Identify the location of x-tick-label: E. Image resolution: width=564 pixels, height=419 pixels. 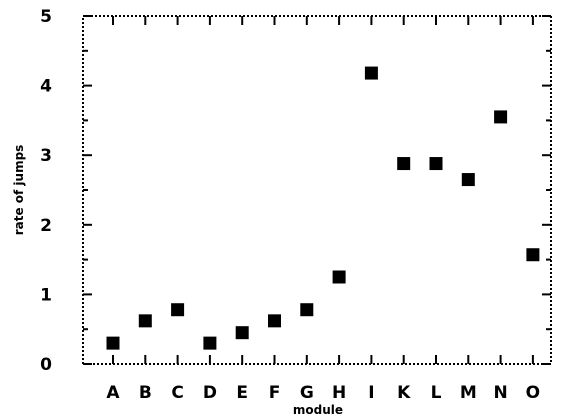
(242, 393).